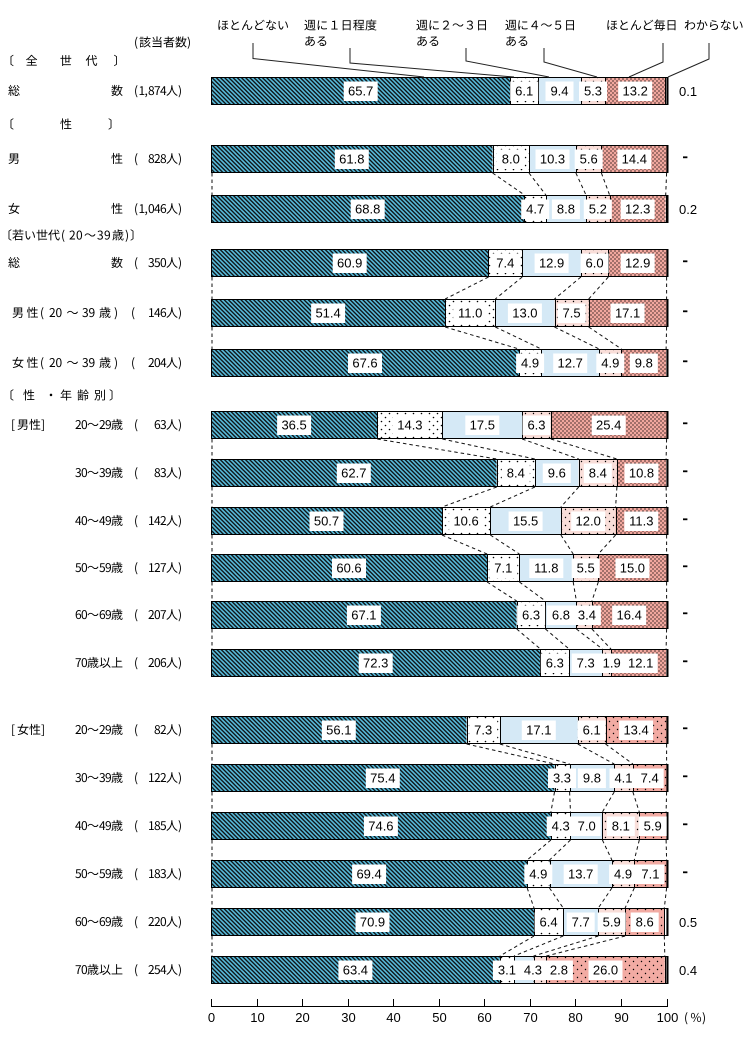 The width and height of the screenshot is (755, 1043). What do you see at coordinates (566, 209) in the screenshot?
I see `svg-text: 8.8` at bounding box center [566, 209].